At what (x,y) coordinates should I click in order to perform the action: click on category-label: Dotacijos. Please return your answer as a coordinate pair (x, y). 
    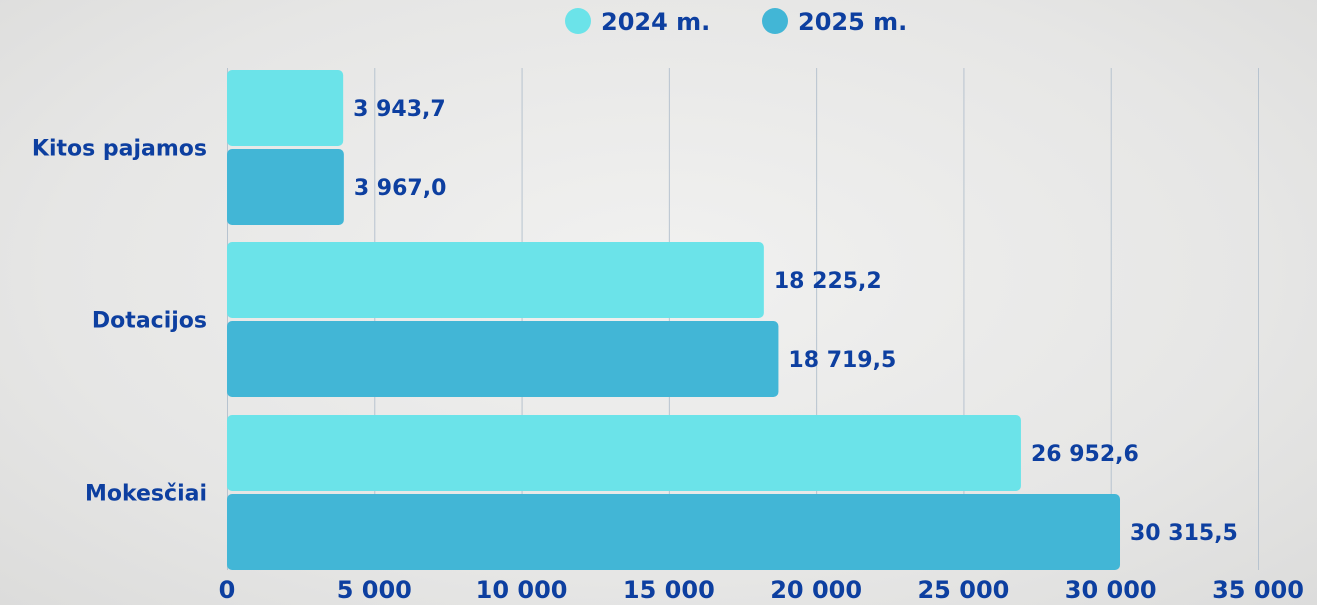
    Looking at the image, I should click on (149, 321).